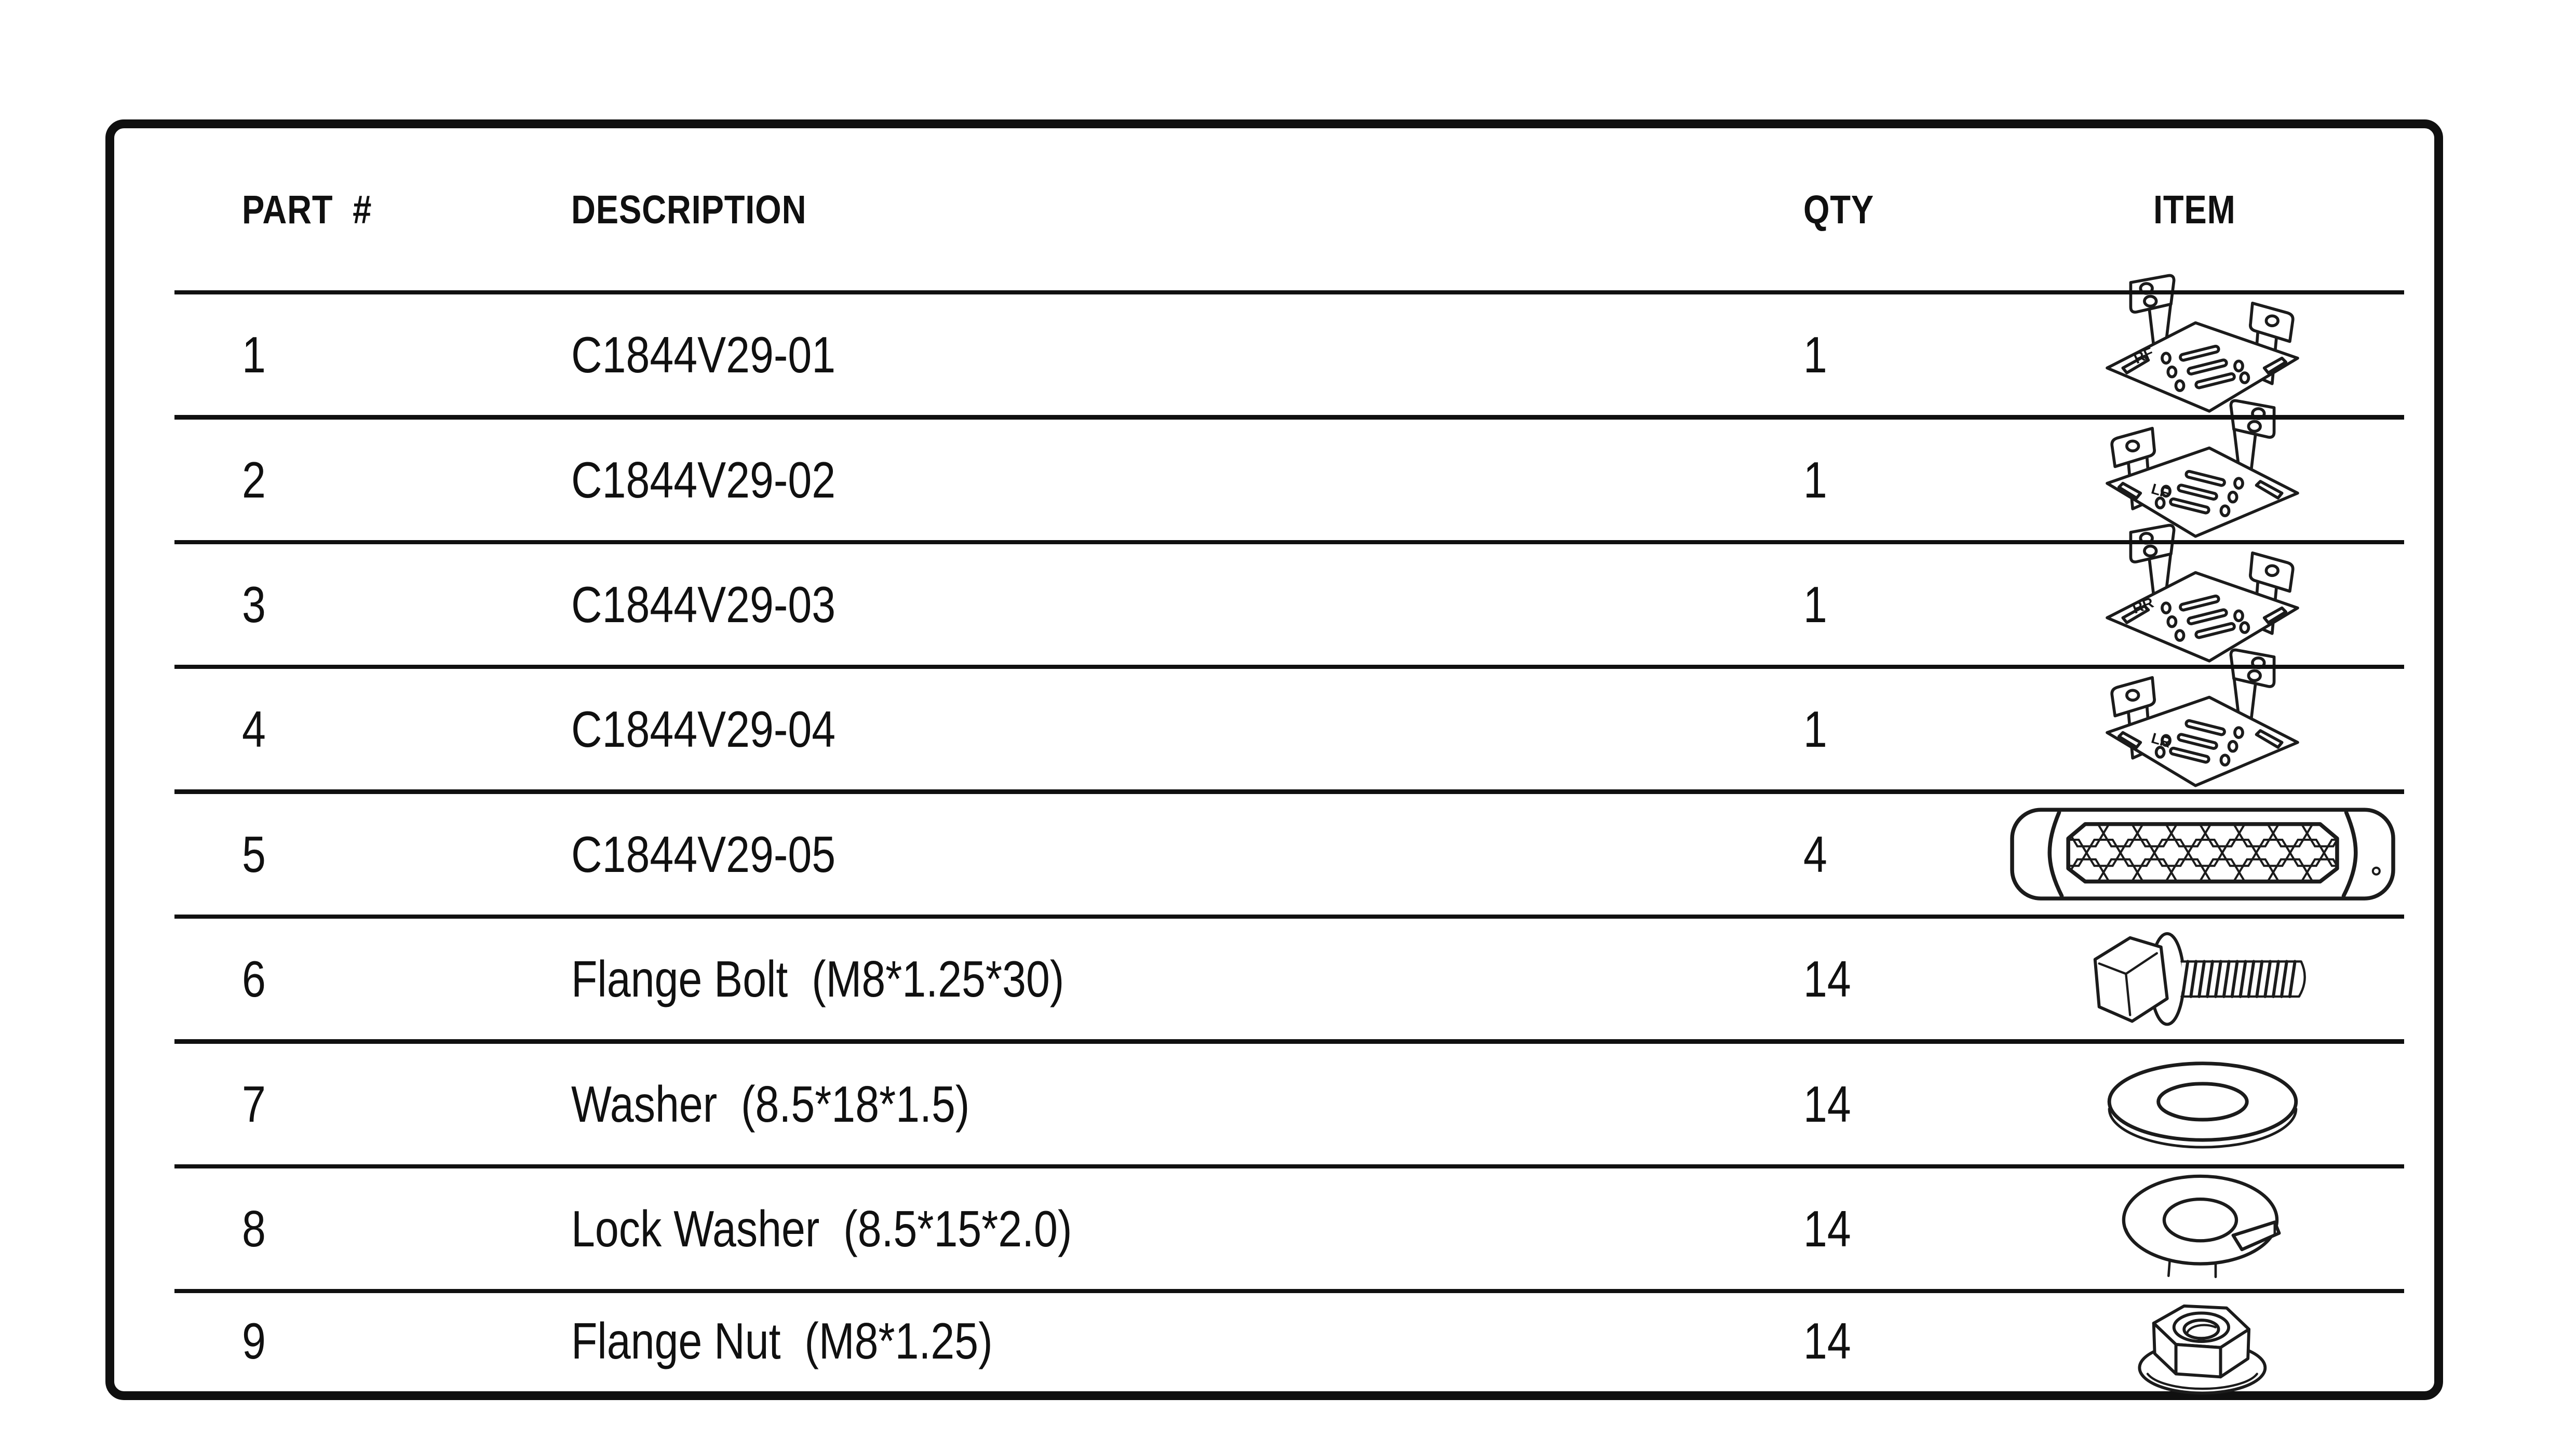 The height and width of the screenshot is (1438, 2576). What do you see at coordinates (253, 1341) in the screenshot?
I see `part-number-cell: 9` at bounding box center [253, 1341].